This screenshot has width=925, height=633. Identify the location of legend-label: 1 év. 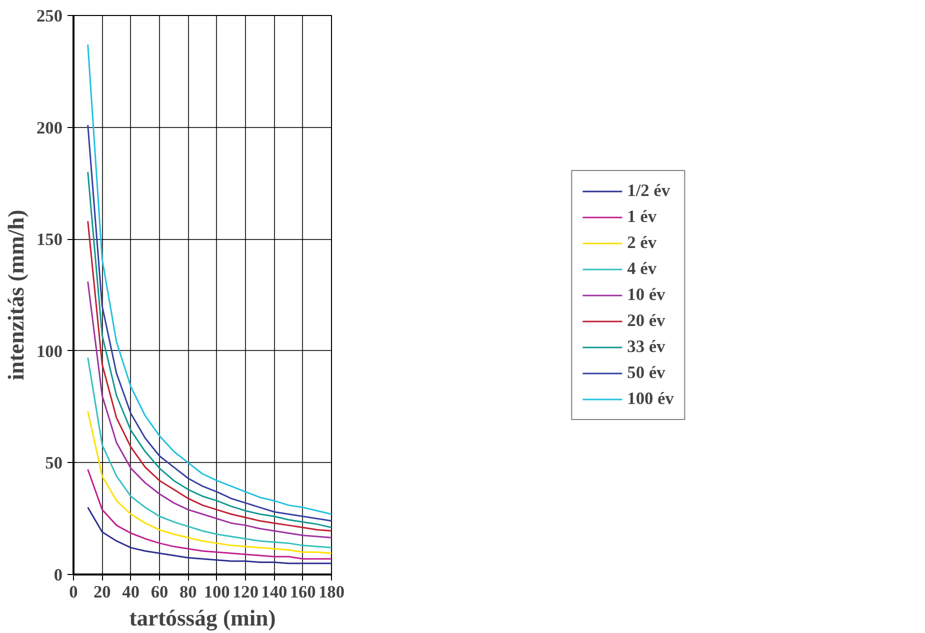
(642, 216).